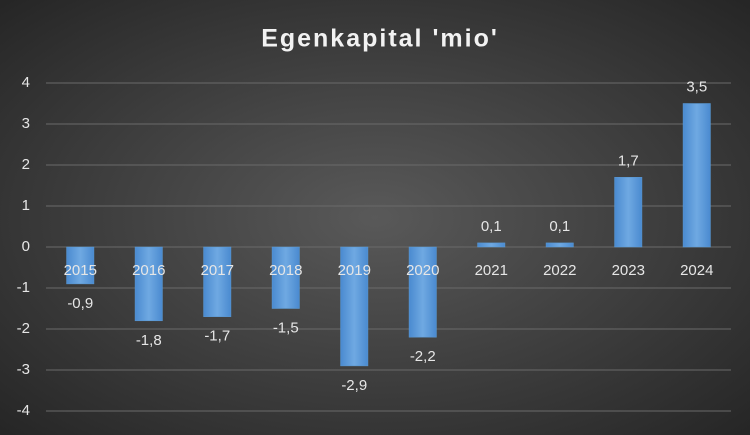 This screenshot has height=435, width=750. What do you see at coordinates (696, 86) in the screenshot?
I see `value-label: 3,5` at bounding box center [696, 86].